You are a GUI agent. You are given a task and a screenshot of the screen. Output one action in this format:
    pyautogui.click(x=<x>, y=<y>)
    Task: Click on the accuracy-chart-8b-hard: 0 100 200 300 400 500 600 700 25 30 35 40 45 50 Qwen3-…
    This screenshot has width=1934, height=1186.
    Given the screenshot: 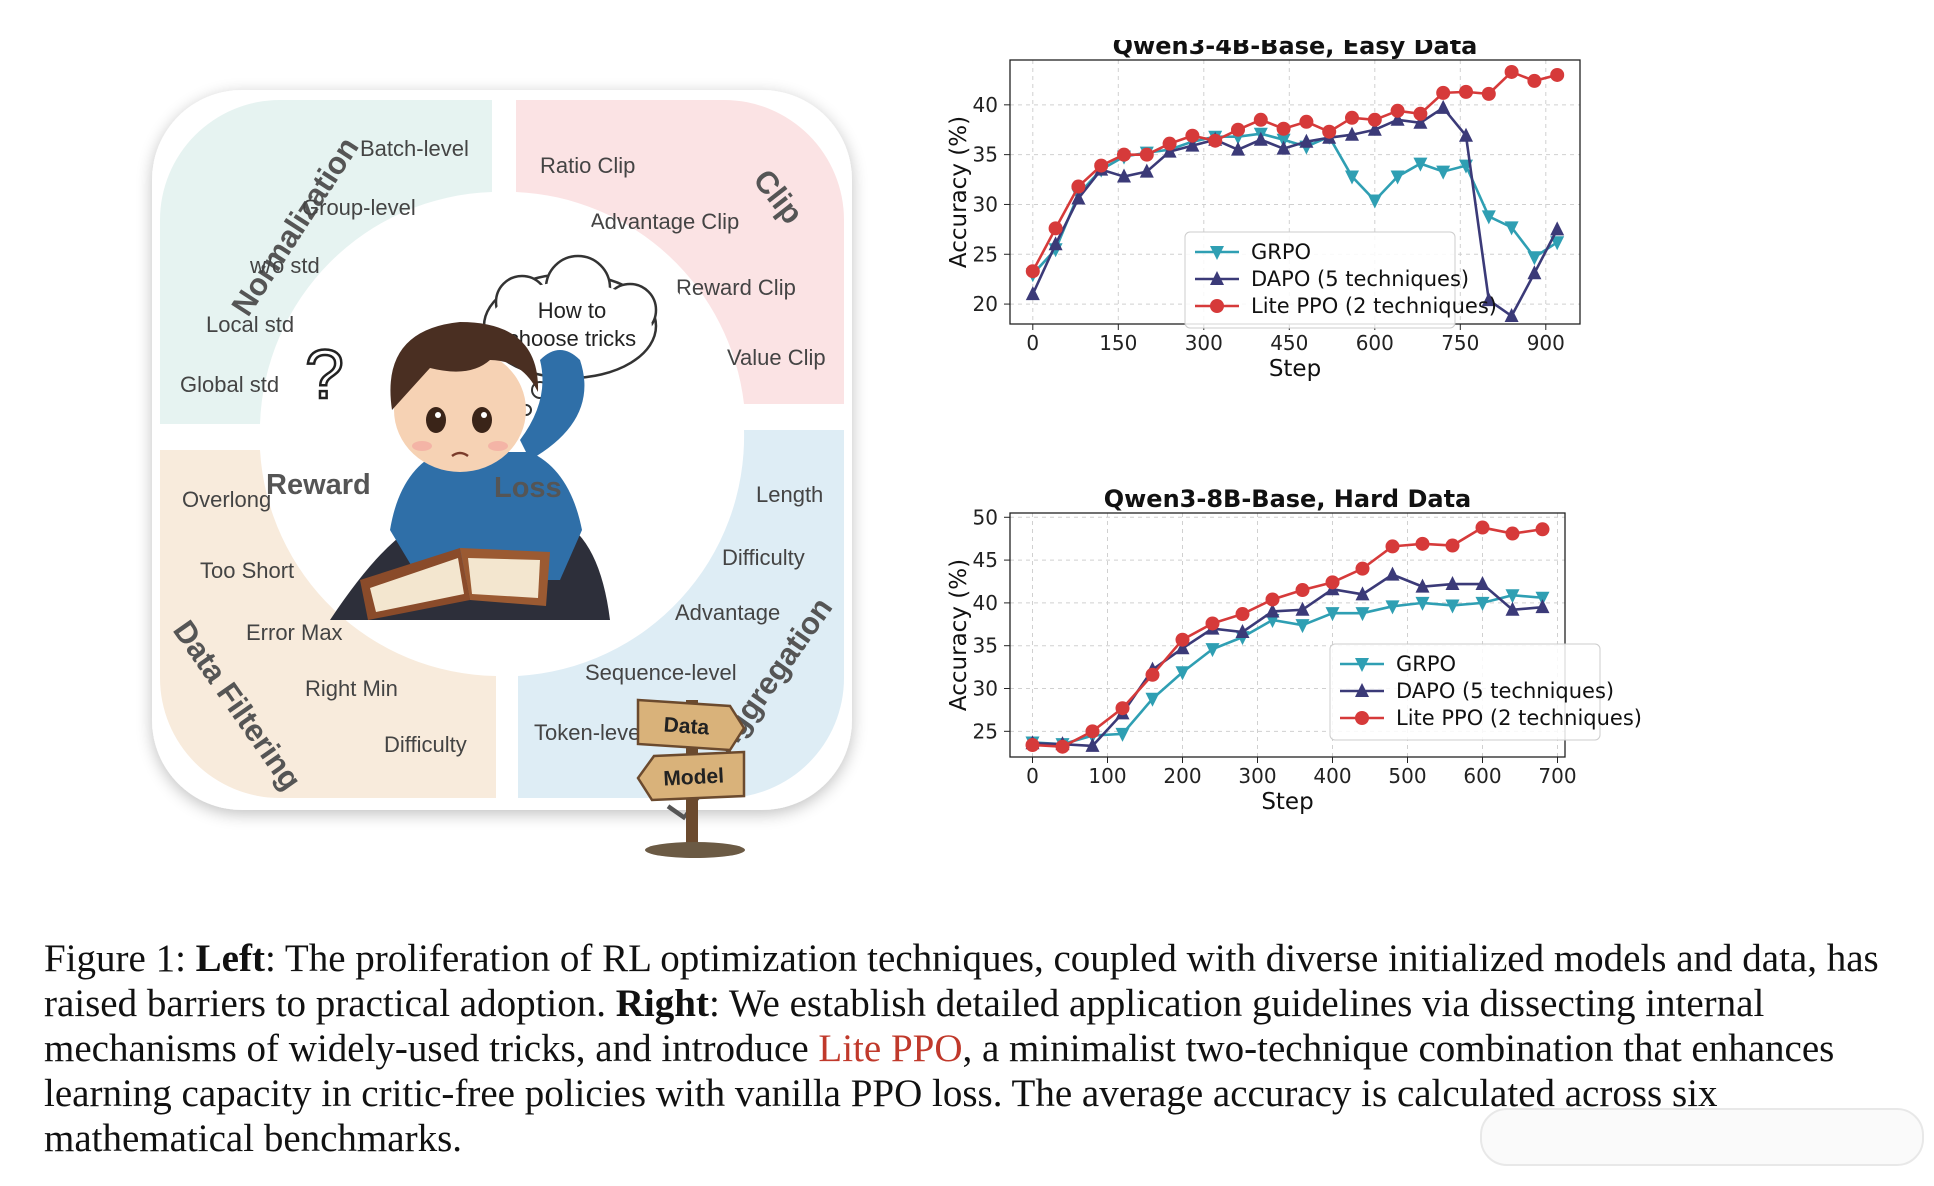 What is the action you would take?
    pyautogui.click(x=1294, y=650)
    